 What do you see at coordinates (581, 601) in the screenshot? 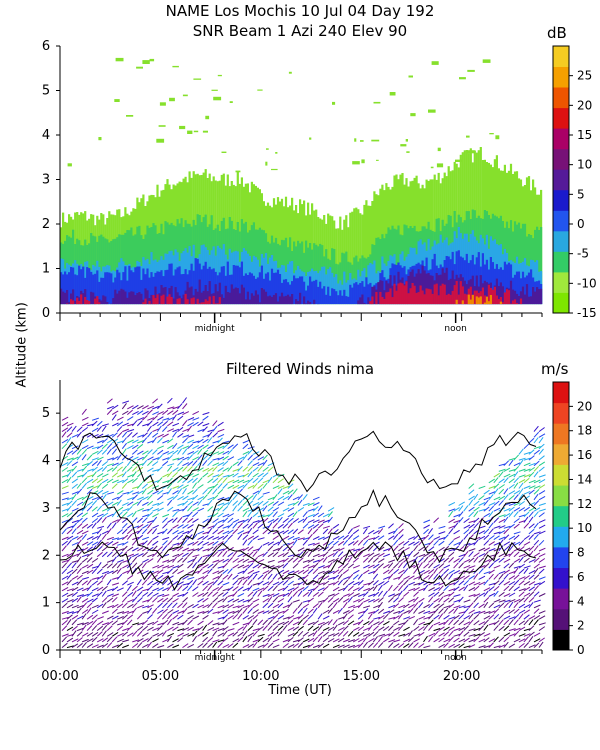
I see `winds-colorbar-tick-label: 4` at bounding box center [581, 601].